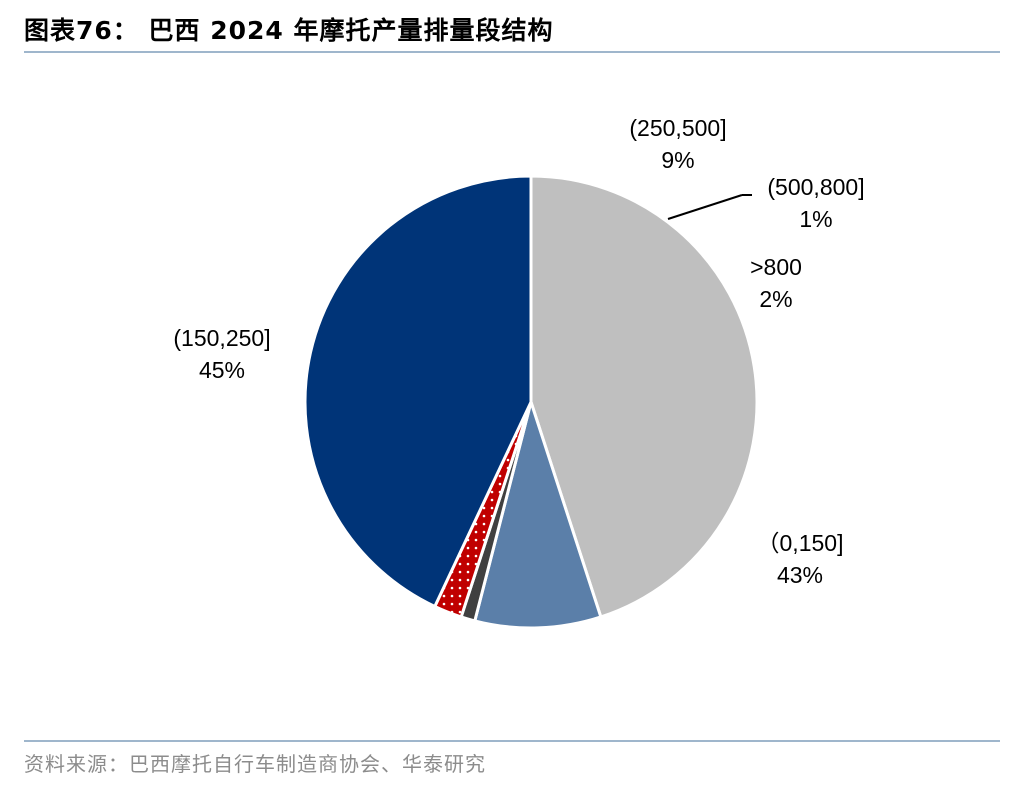 Image resolution: width=1028 pixels, height=792 pixels. I want to click on label-500-800: (500,800] 1%, so click(815, 203).